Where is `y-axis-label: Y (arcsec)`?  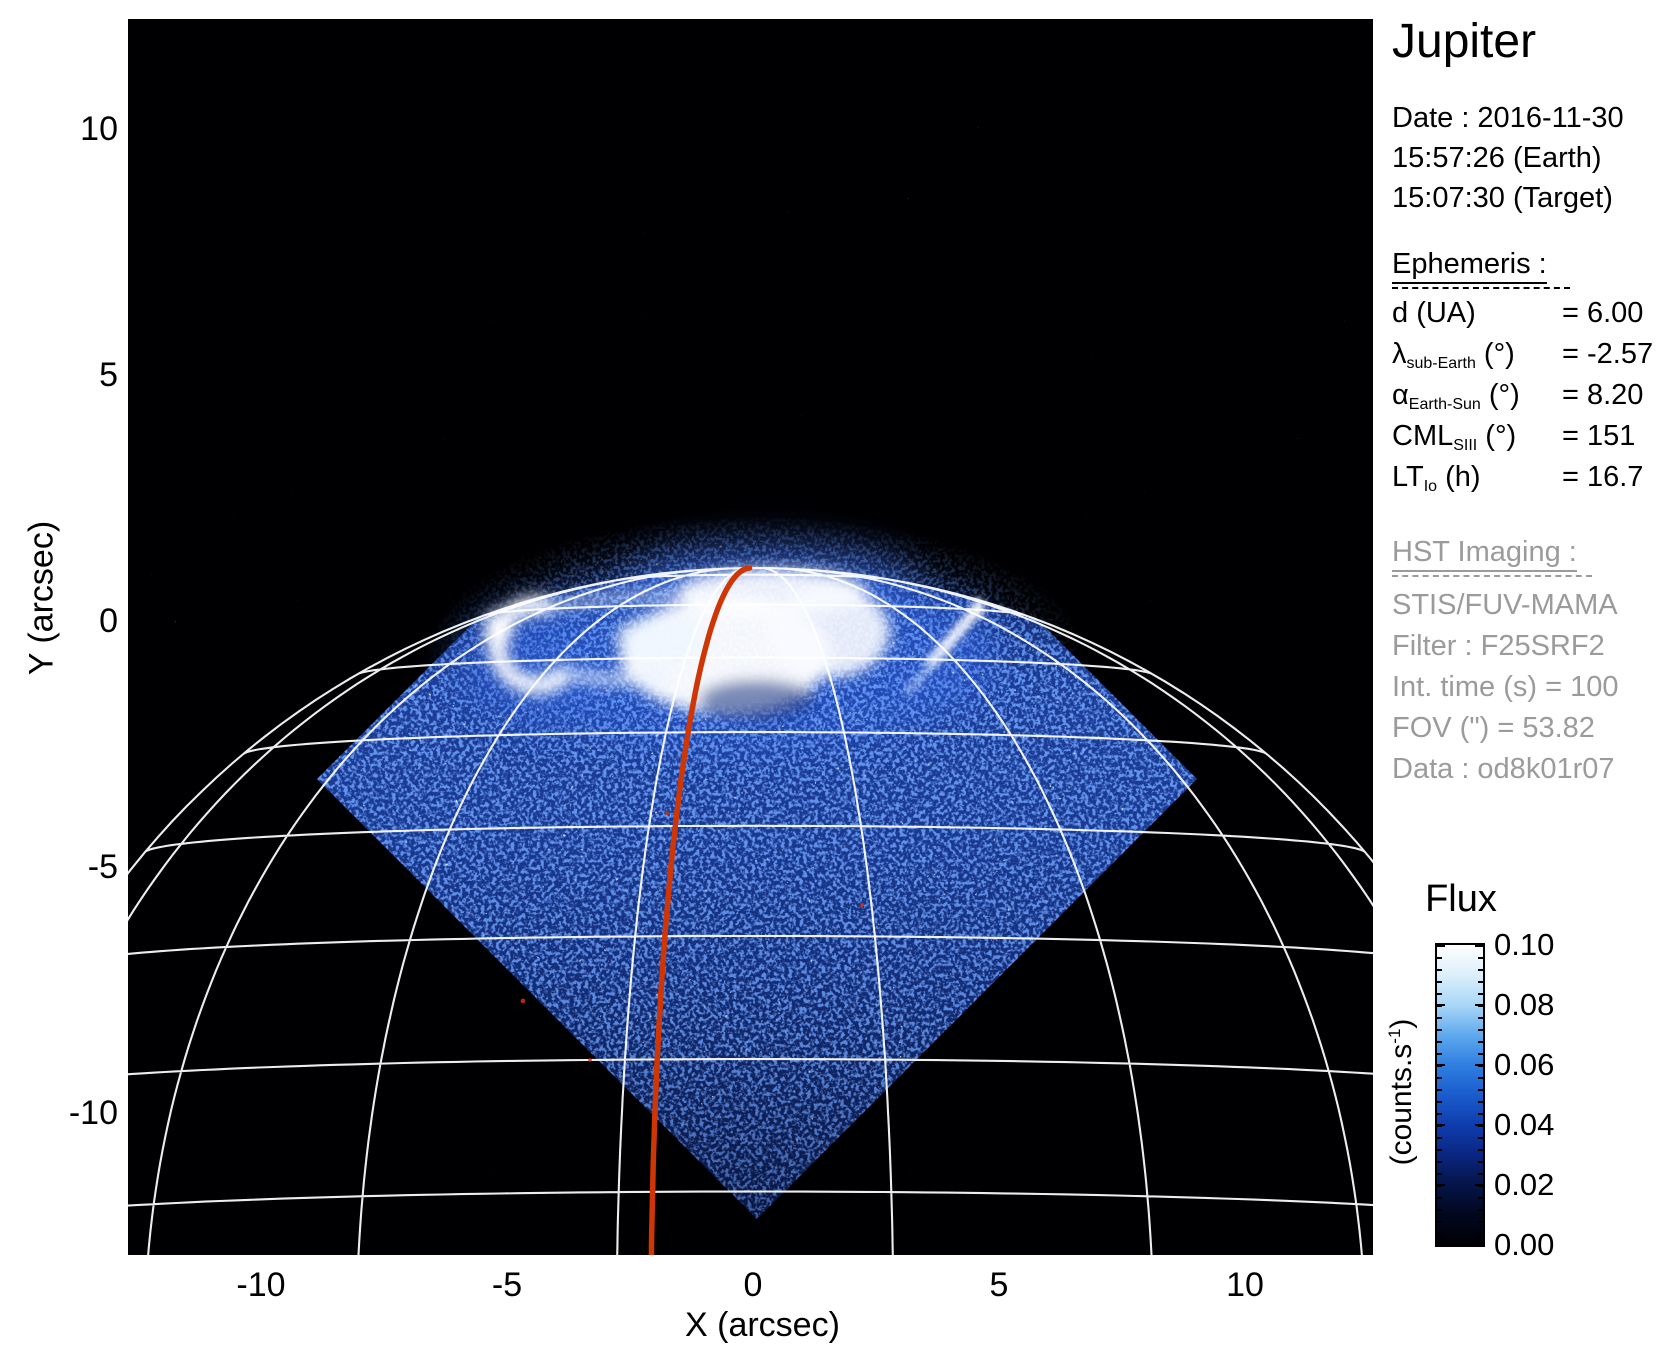 y-axis-label: Y (arcsec) is located at coordinates (41, 598).